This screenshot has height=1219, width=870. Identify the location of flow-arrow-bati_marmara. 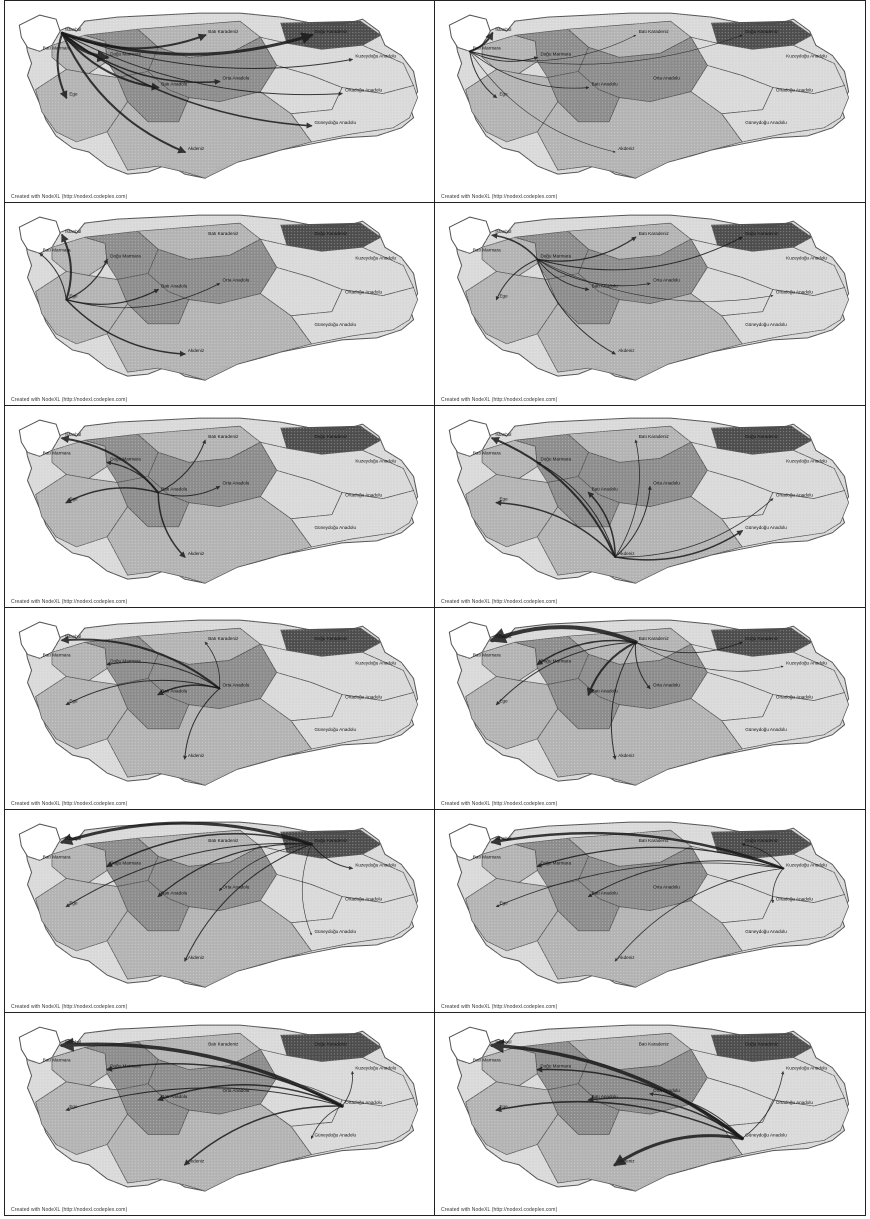
(53, 277).